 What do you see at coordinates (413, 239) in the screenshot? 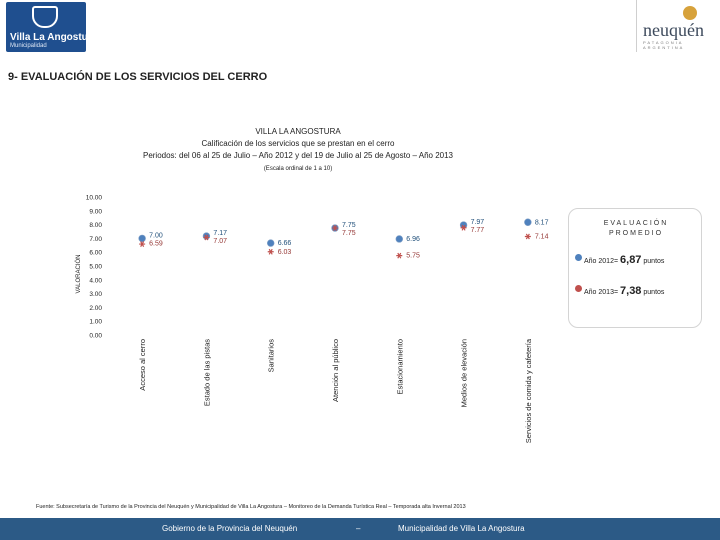
I see `data-label-2012: 6.96` at bounding box center [413, 239].